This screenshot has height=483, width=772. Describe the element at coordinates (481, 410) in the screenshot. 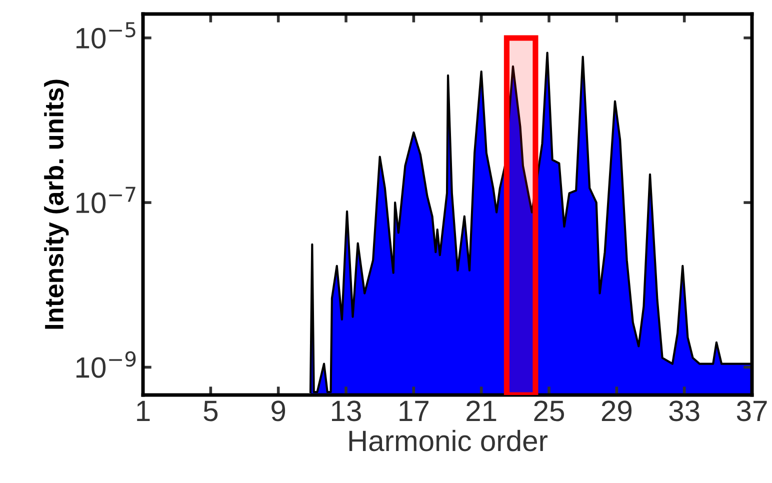

I see `x-tick-label: 21` at that location.